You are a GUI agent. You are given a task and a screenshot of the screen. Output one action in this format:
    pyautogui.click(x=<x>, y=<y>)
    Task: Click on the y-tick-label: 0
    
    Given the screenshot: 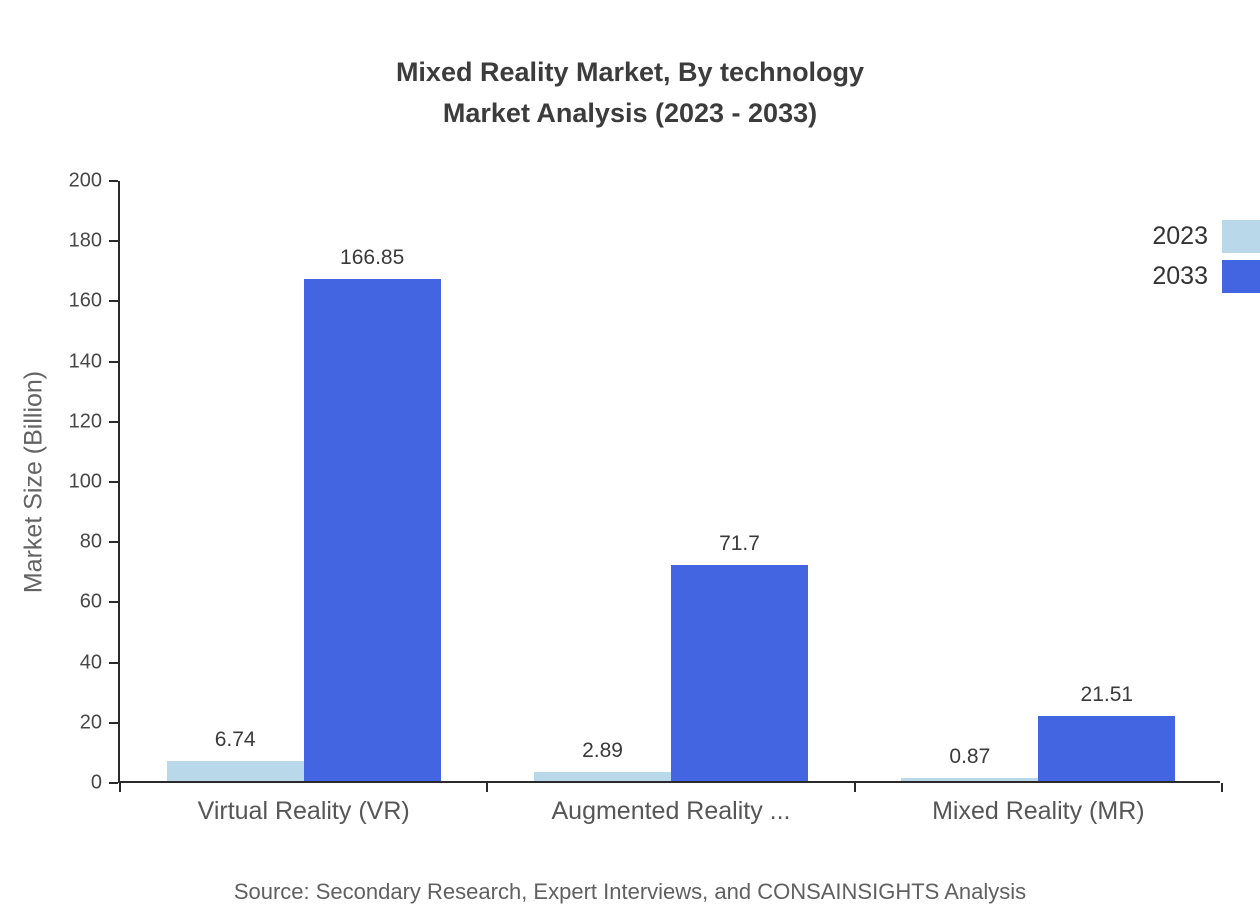 What is the action you would take?
    pyautogui.click(x=96, y=782)
    